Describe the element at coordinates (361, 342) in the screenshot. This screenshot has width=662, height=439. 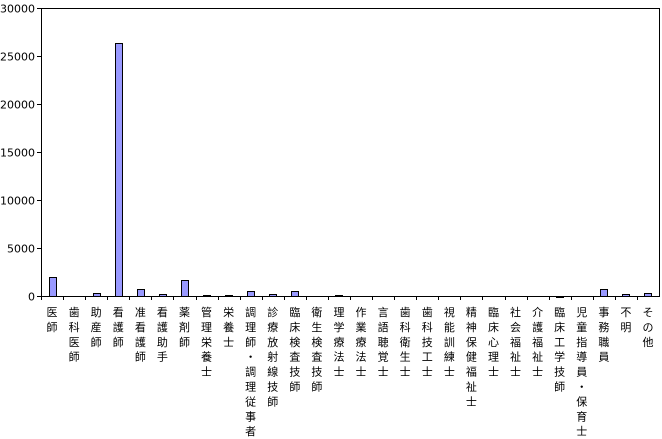
I see `x-category-label: 作業療法士` at that location.